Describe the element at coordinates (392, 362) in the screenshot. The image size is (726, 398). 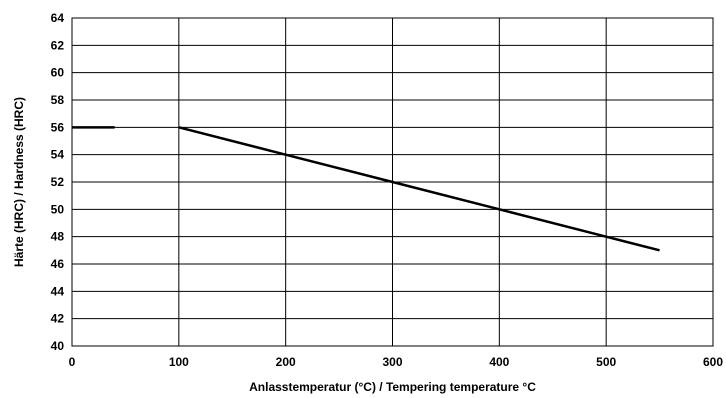
I see `x-tick-label: 300` at that location.